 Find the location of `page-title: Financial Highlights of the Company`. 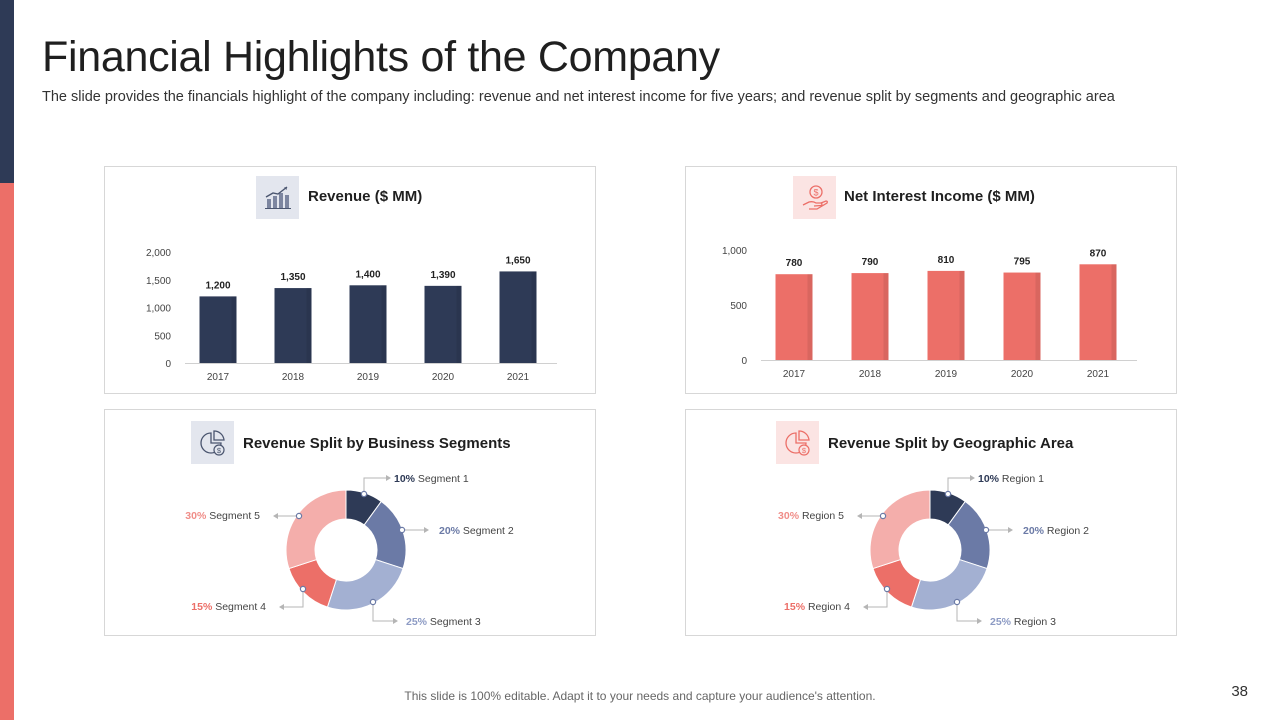

page-title: Financial Highlights of the Company is located at coordinates (381, 57).